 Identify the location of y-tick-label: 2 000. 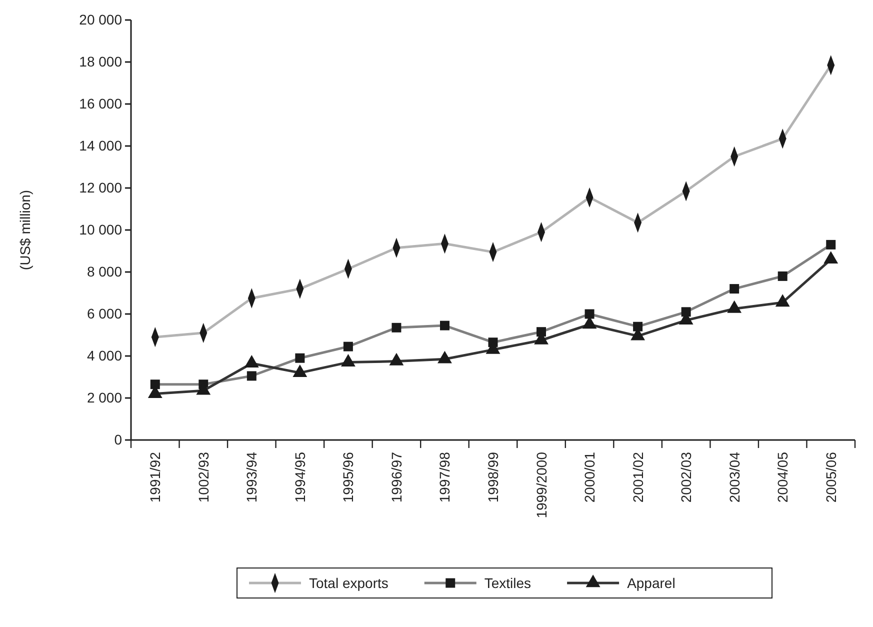
(104, 397).